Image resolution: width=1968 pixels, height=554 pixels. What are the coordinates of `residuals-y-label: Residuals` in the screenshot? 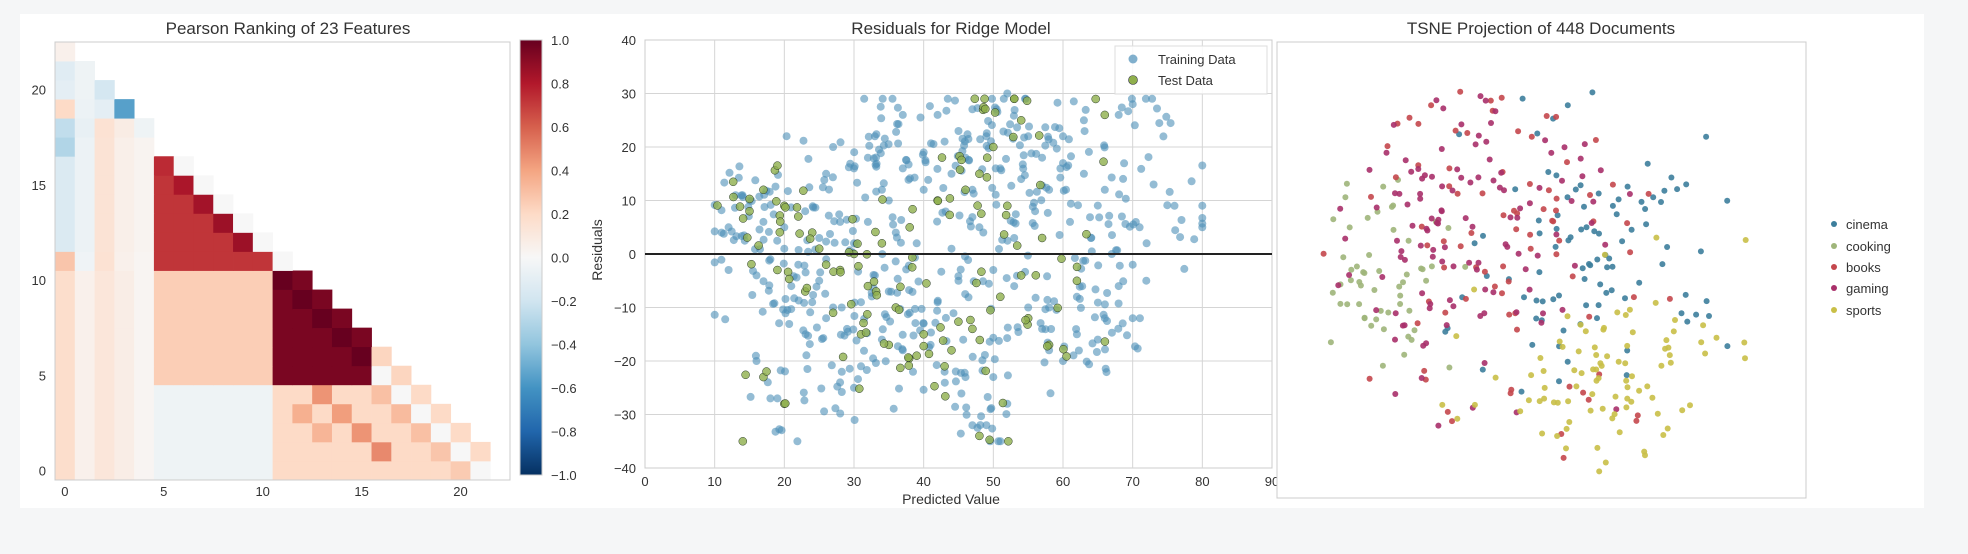 It's located at (597, 249).